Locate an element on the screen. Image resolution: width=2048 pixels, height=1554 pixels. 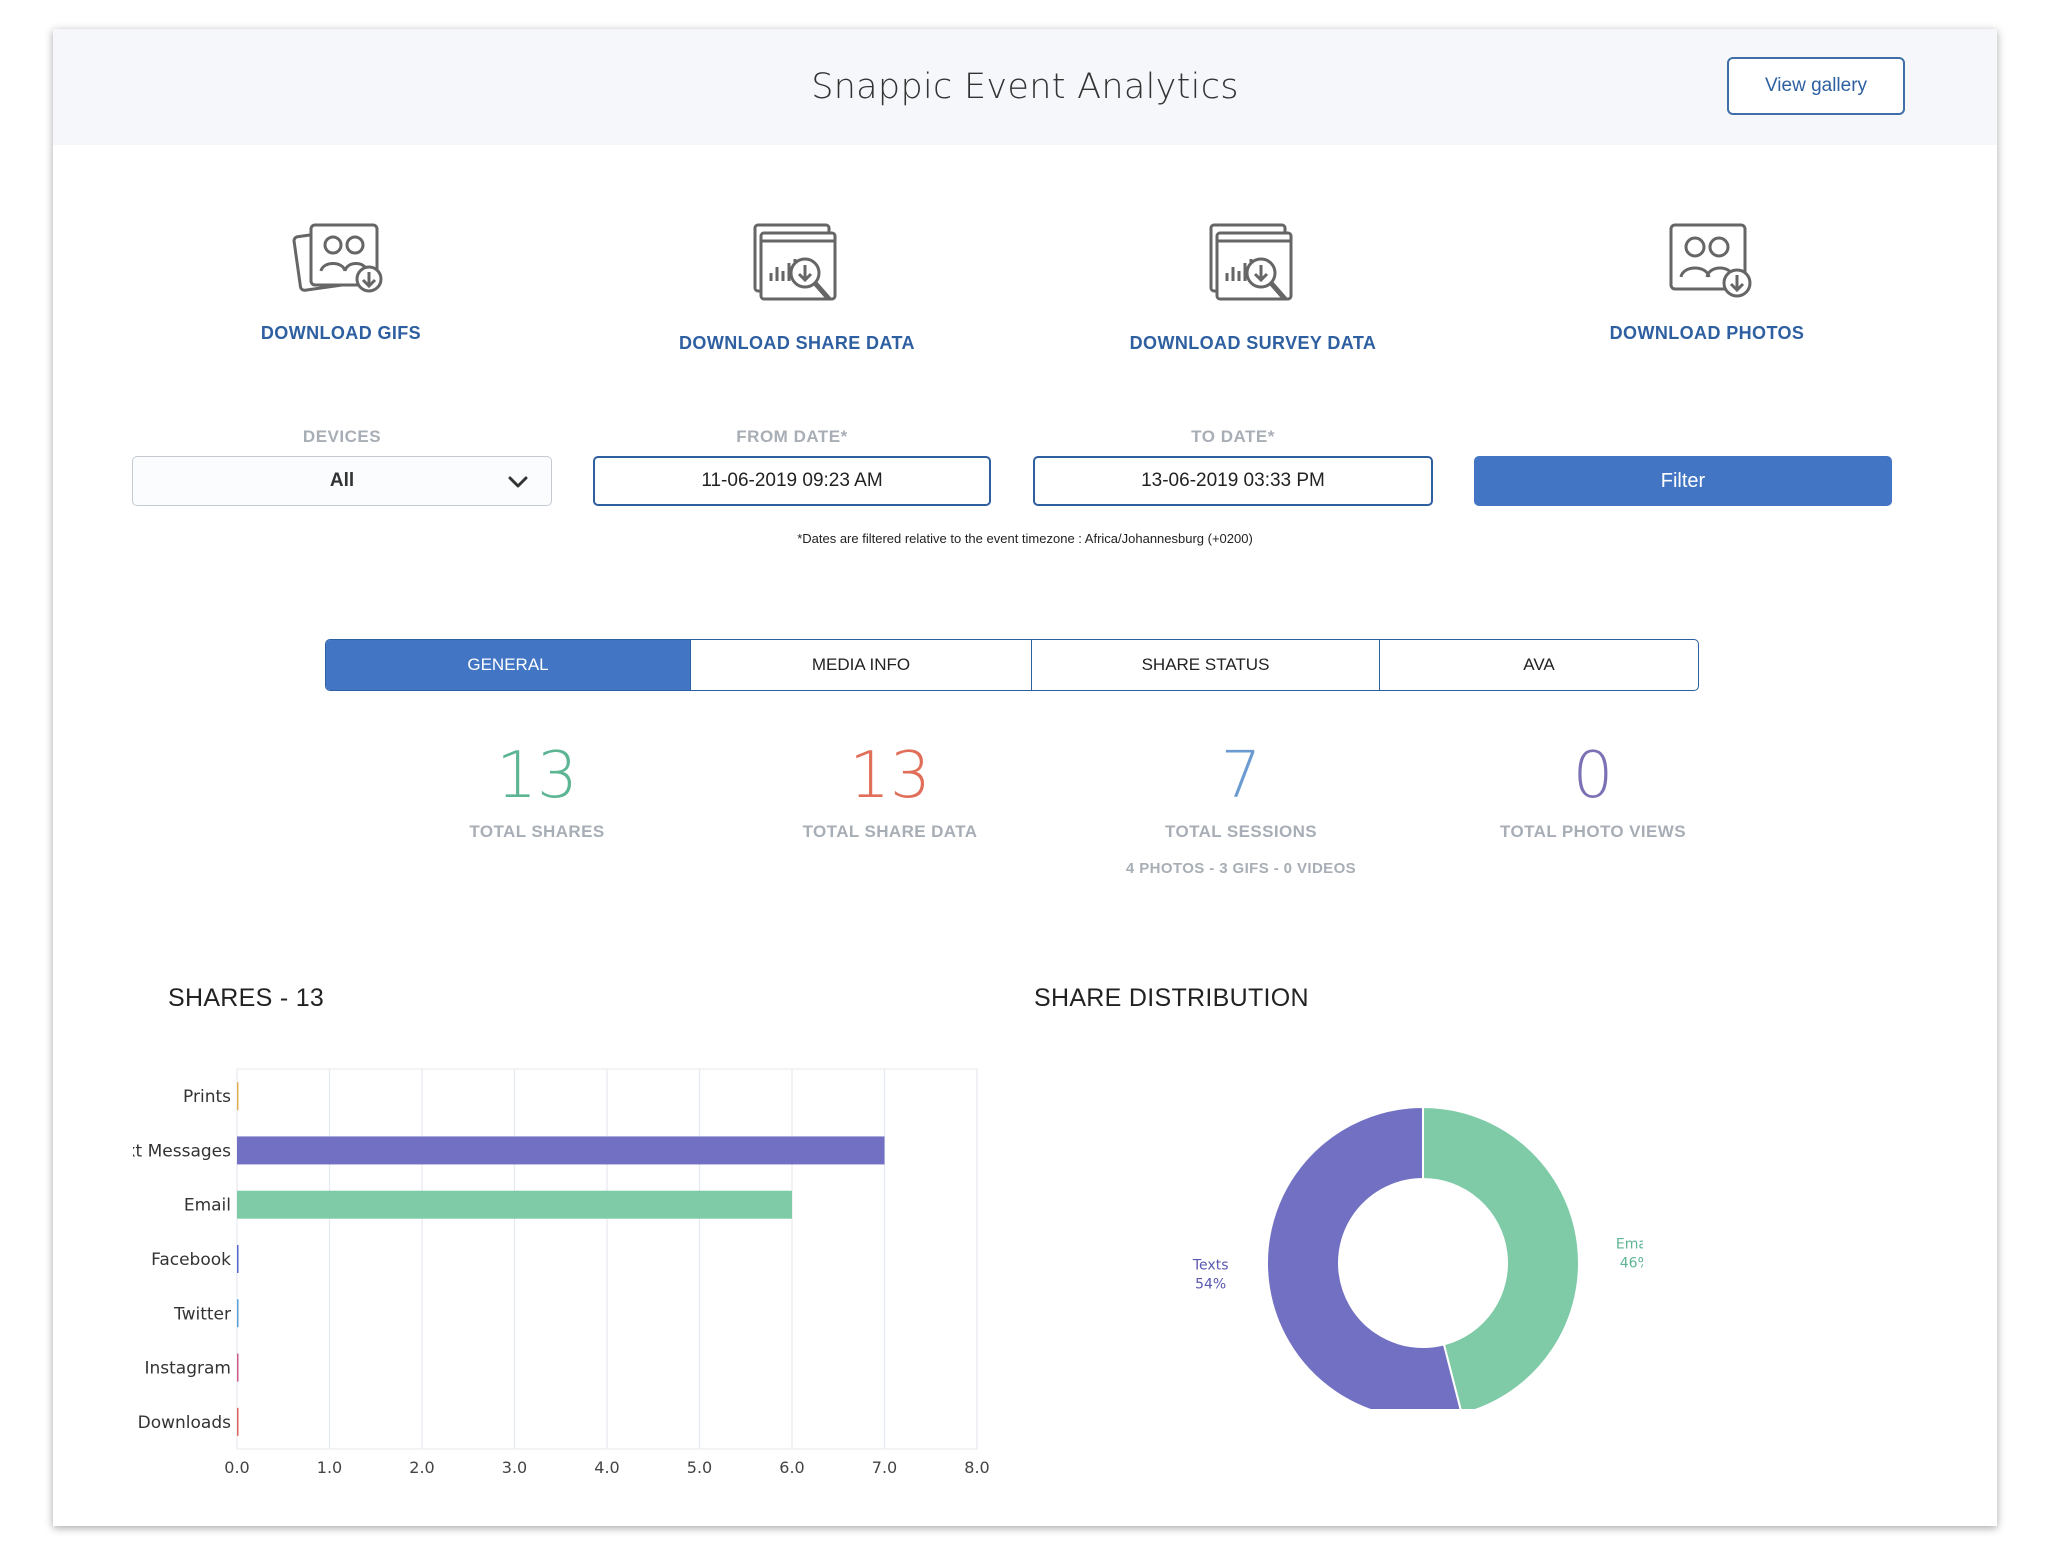
stat-label: TOTAL SHARE DATA is located at coordinates (890, 831).